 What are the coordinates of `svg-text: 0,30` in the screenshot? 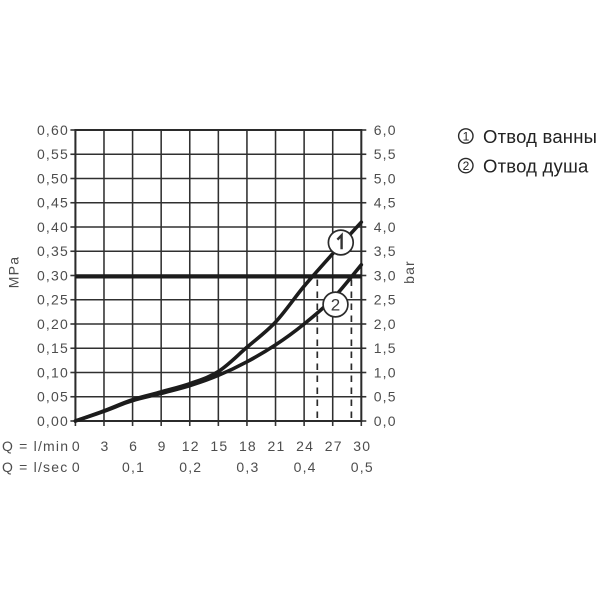 It's located at (53, 275).